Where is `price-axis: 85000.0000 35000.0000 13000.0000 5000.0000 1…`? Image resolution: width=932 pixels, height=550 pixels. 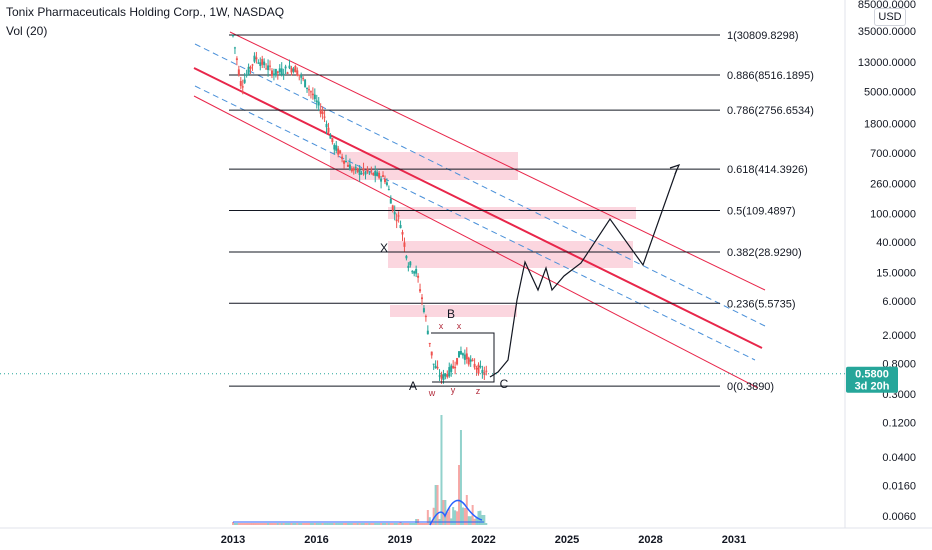
price-axis: 85000.0000 35000.0000 13000.0000 5000.0000 1… is located at coordinates (887, 261).